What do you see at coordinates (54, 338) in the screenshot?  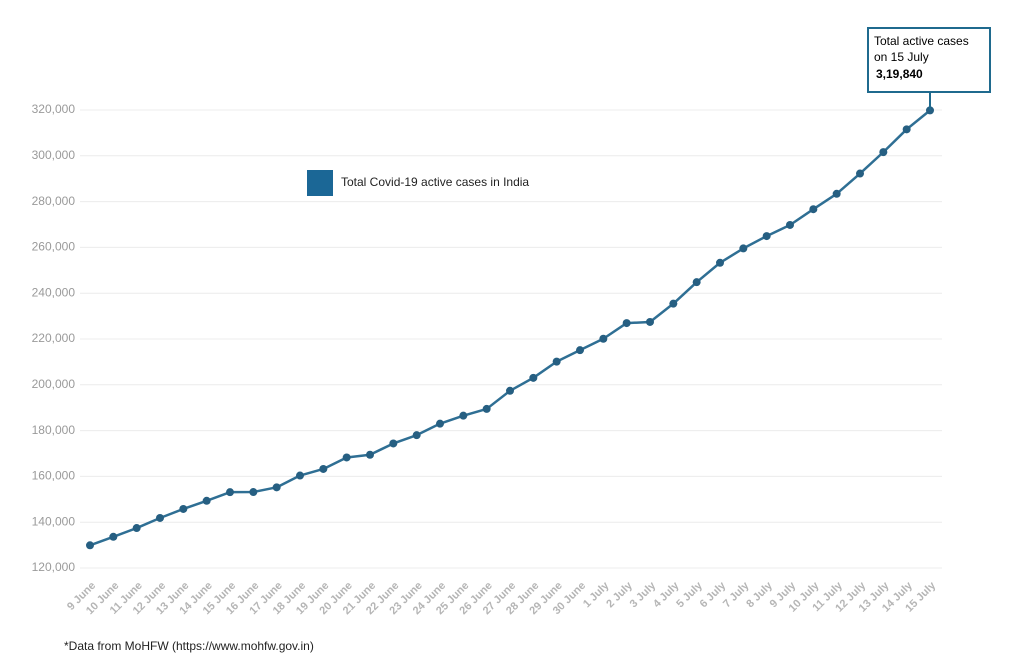 I see `y-tick-label: 220,000` at bounding box center [54, 338].